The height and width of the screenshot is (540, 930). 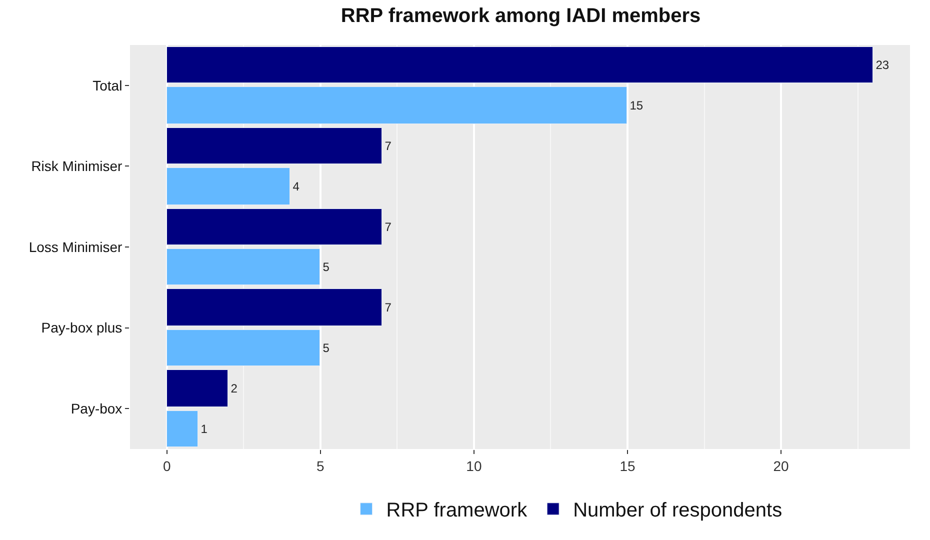 I want to click on x-tick-label: 20, so click(x=781, y=466).